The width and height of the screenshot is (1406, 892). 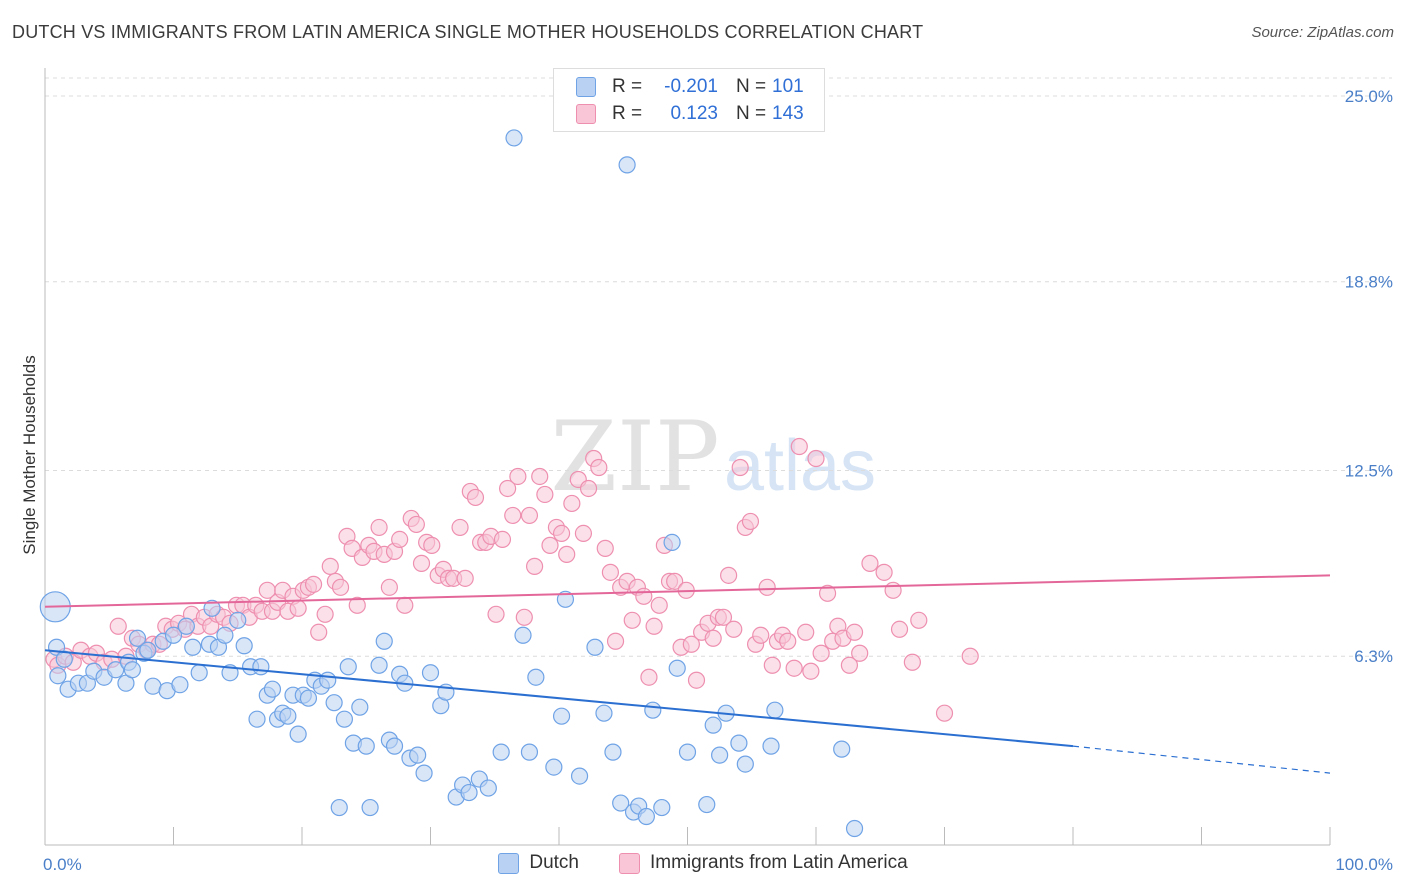 I want to click on latin-trend-line, so click(x=687, y=591).